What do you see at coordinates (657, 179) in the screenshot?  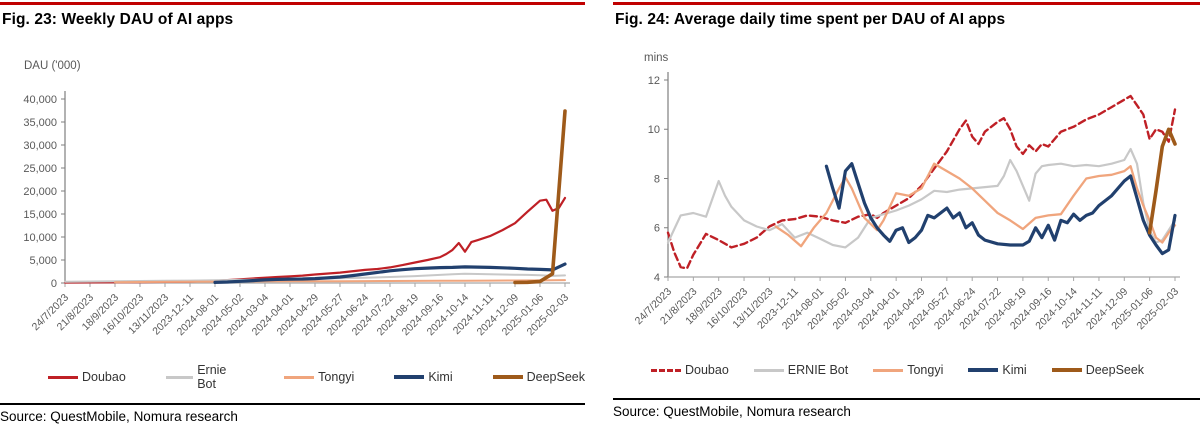 I see `y-tick-label: 8` at bounding box center [657, 179].